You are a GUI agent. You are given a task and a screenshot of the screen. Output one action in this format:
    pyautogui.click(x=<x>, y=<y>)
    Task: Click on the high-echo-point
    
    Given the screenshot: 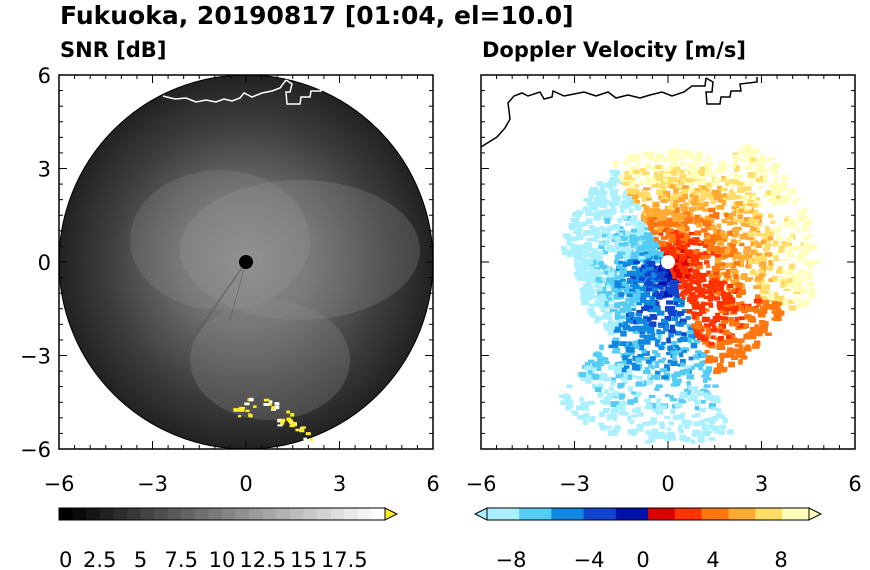 What is the action you would take?
    pyautogui.click(x=303, y=427)
    